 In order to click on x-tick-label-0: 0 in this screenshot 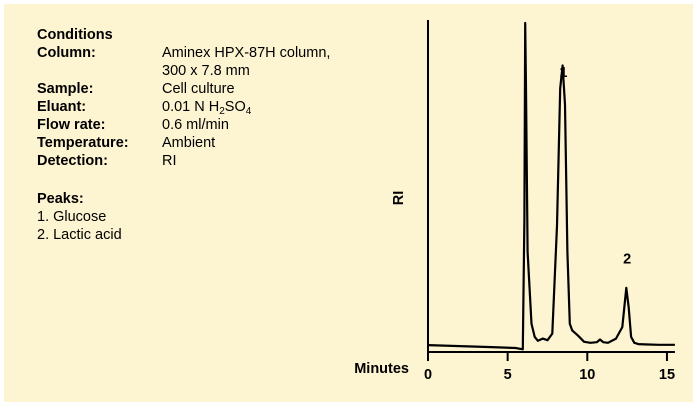, I will do `click(428, 375)`.